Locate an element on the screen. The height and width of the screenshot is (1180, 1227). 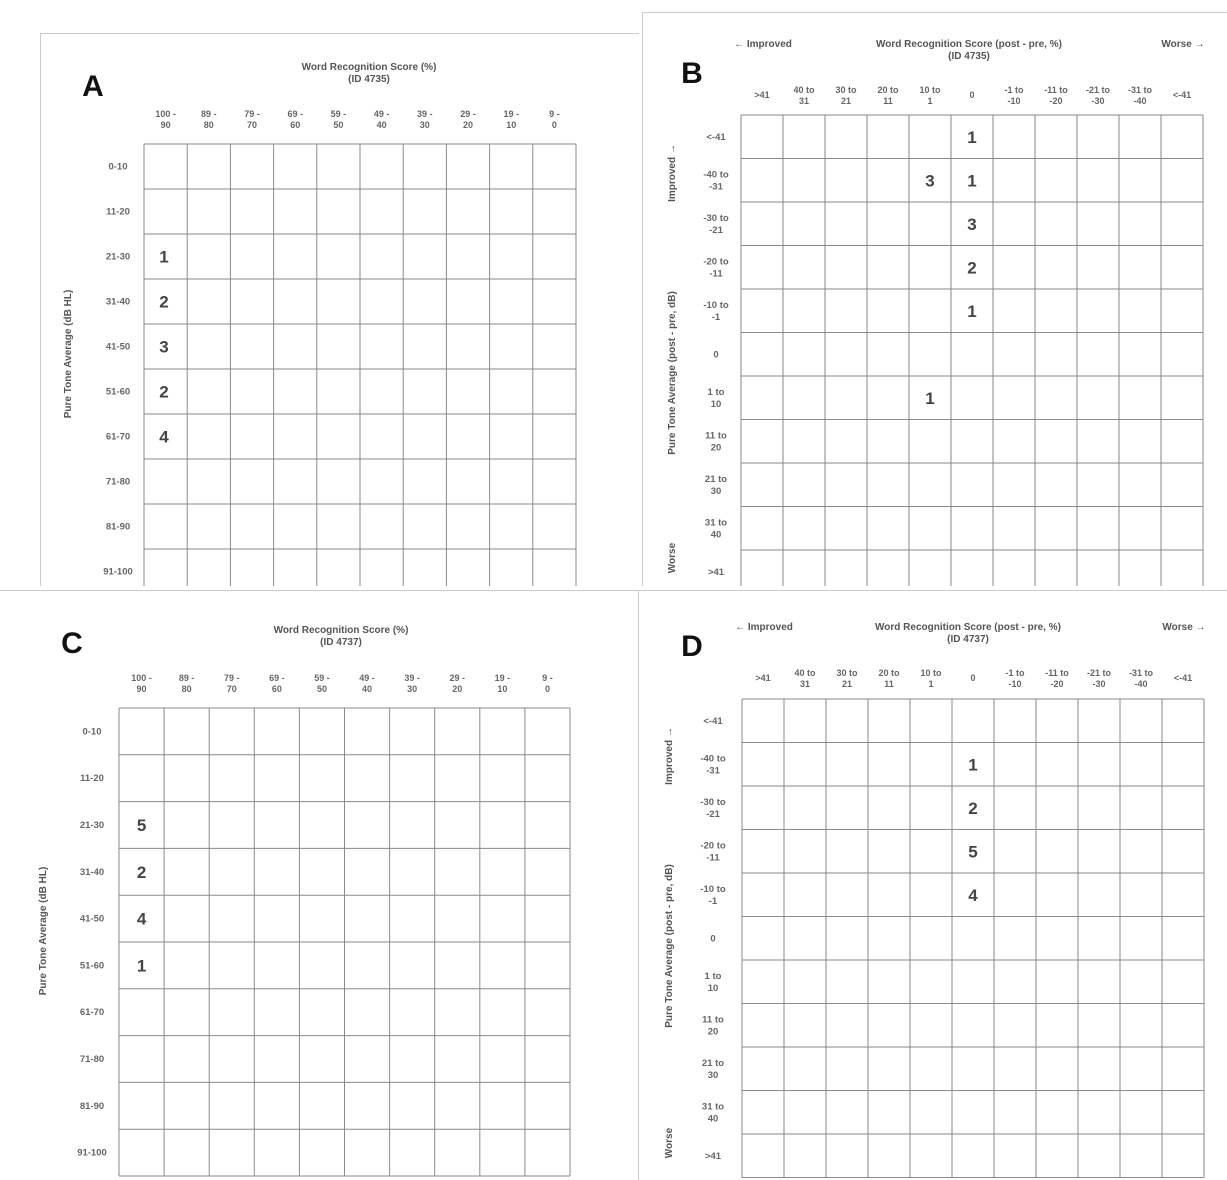
y-tick-label: 61-70 is located at coordinates (118, 437).